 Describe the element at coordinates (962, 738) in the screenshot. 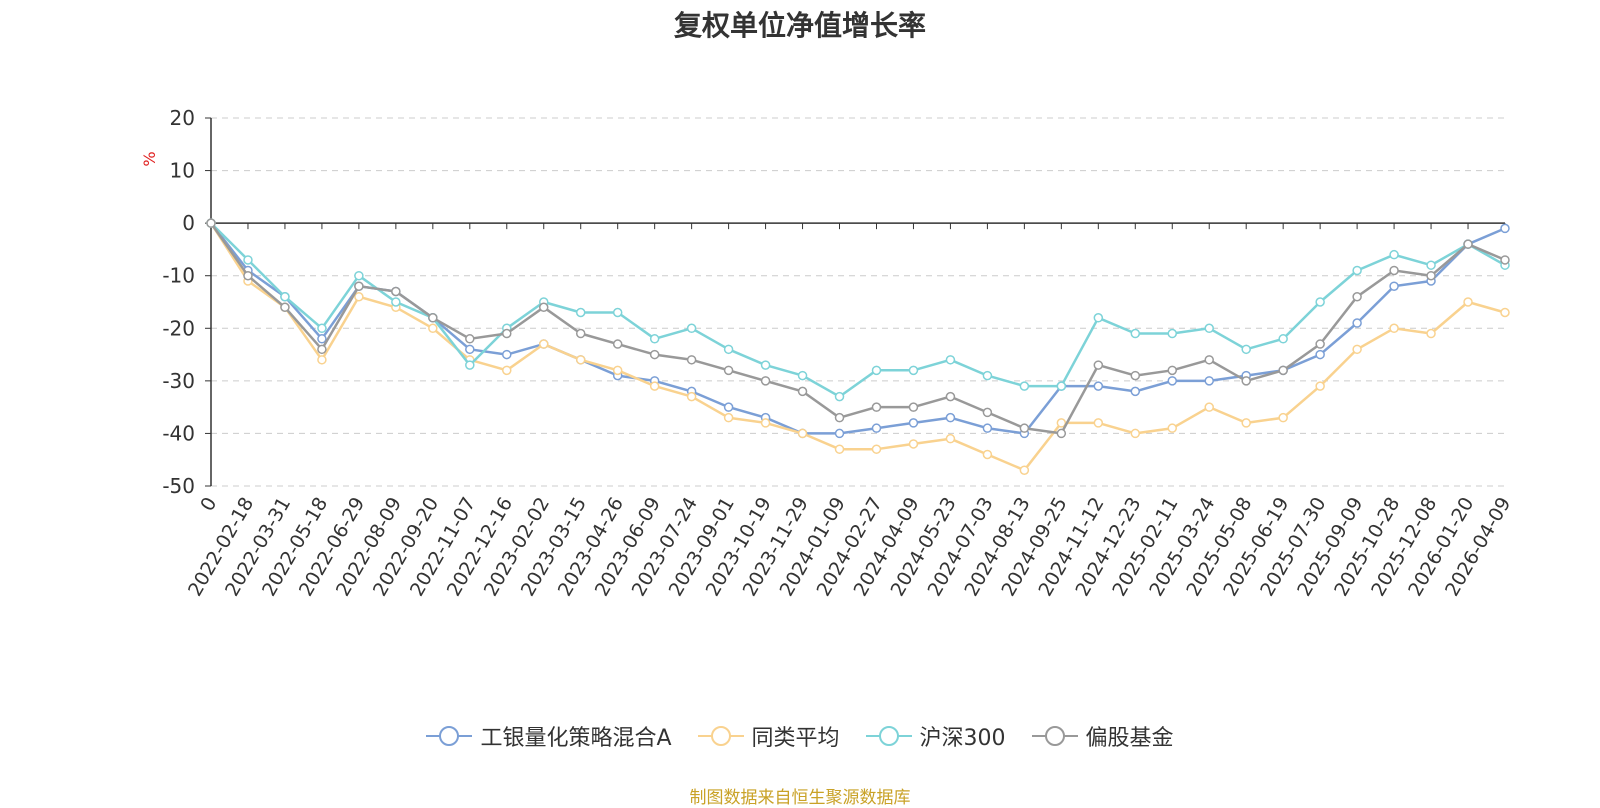

I see `legend-label: 沪深300` at that location.